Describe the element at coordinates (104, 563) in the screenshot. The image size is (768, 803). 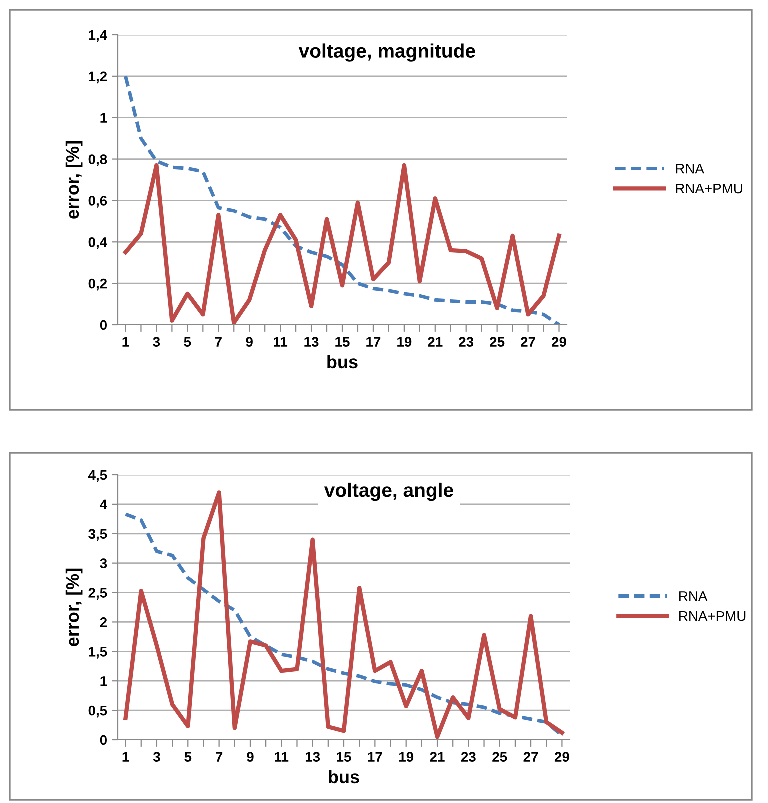
I see `y-tick-label: 3` at that location.